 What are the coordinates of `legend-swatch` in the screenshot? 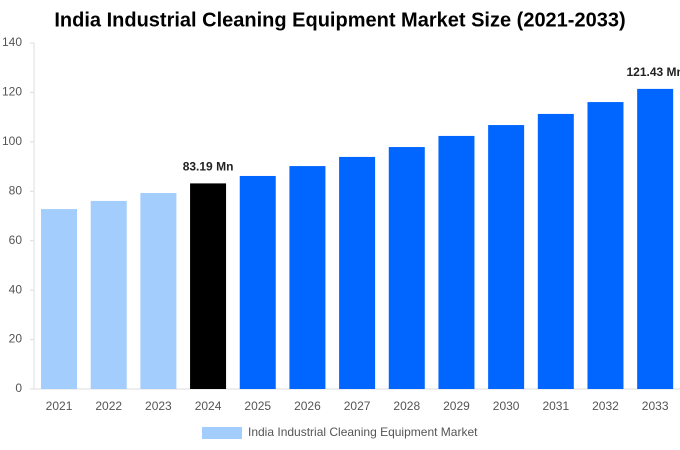 It's located at (222, 433).